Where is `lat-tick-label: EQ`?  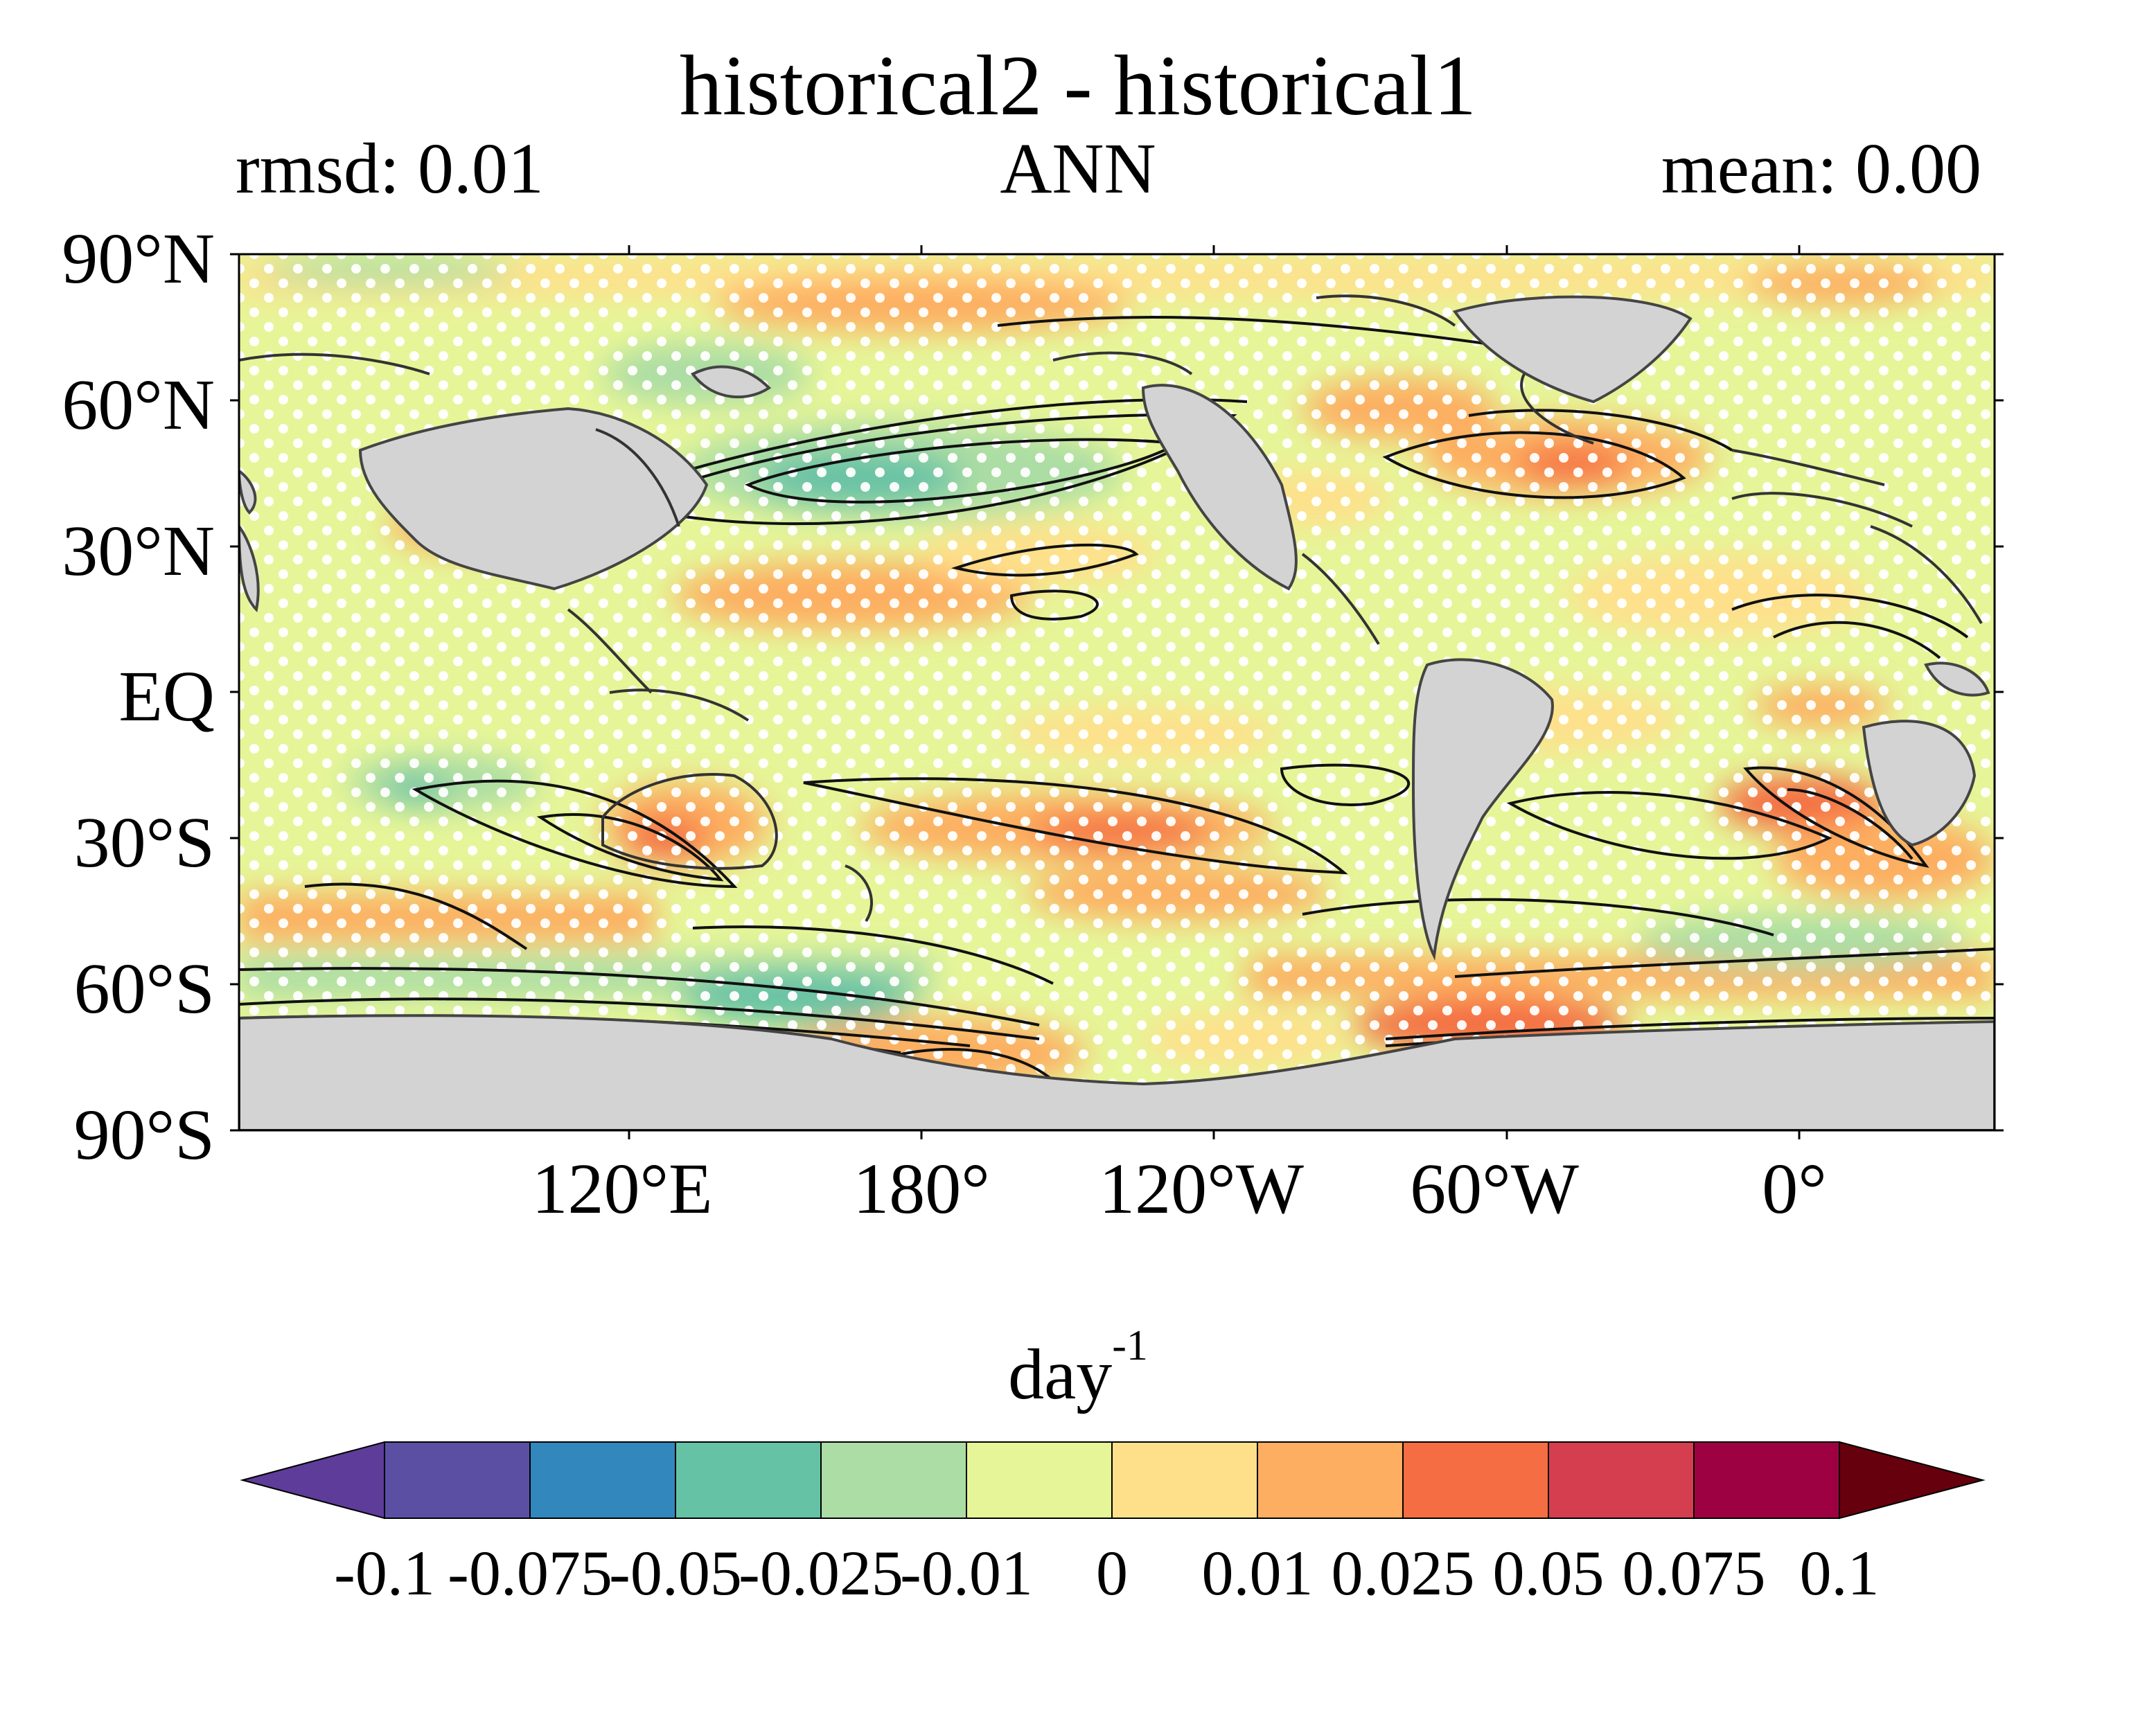 lat-tick-label: EQ is located at coordinates (167, 696).